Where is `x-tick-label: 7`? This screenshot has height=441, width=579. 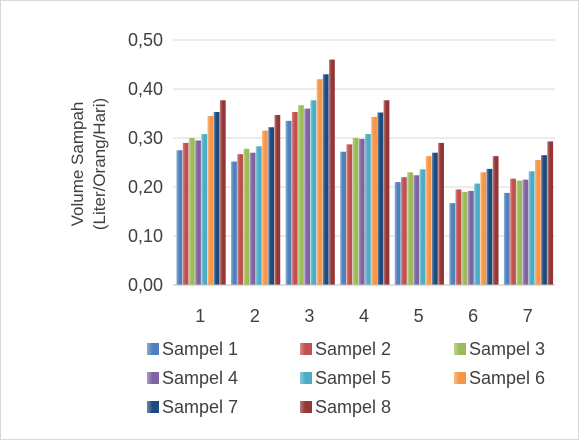
x-tick-label: 7 is located at coordinates (528, 316).